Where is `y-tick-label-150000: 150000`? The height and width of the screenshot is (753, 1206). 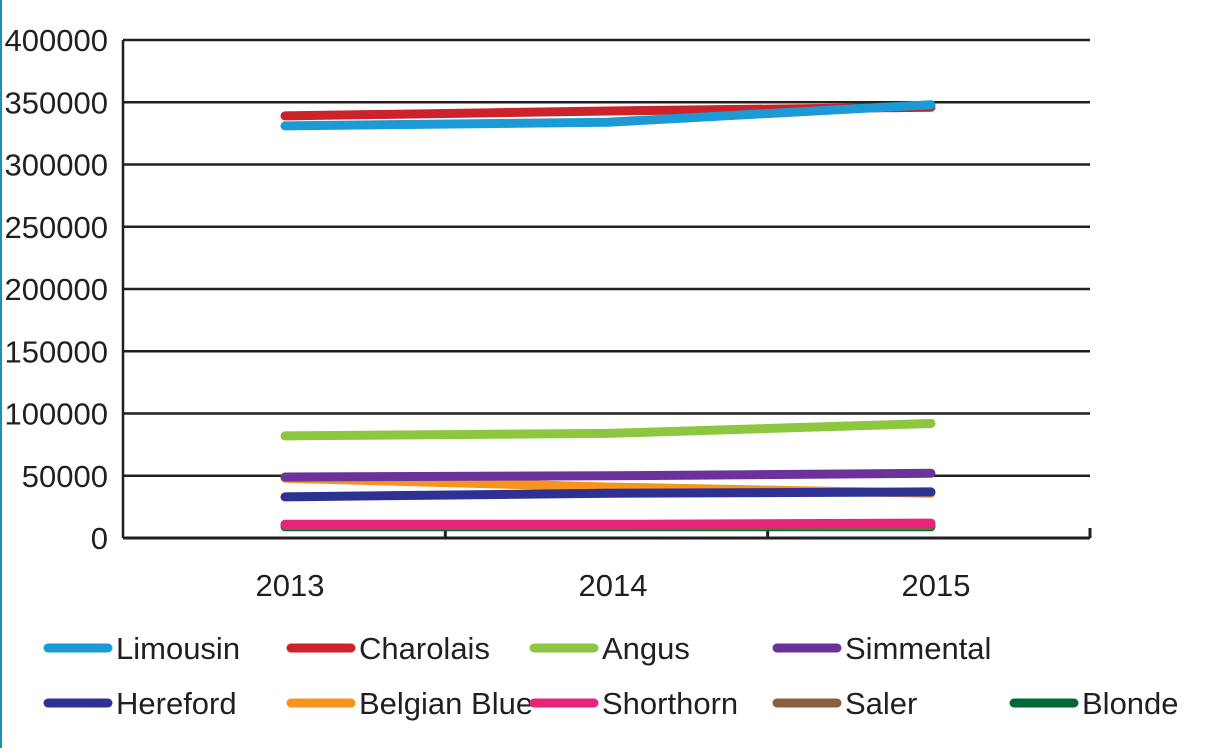
y-tick-label-150000: 150000 is located at coordinates (56, 351).